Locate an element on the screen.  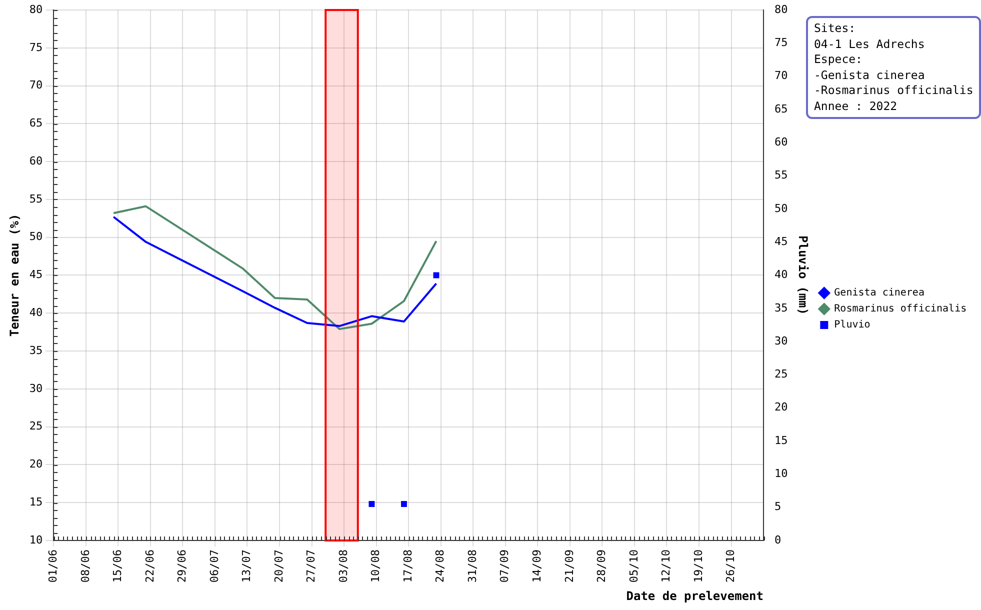
x-tick-label: 10/08 is located at coordinates (375, 566).